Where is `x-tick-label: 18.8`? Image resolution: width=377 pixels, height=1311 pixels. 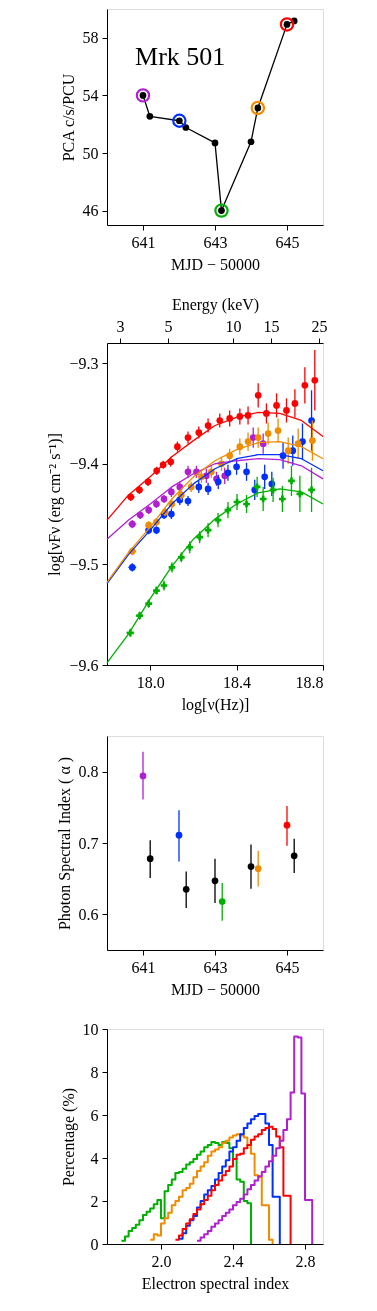
x-tick-label: 18.8 is located at coordinates (309, 682).